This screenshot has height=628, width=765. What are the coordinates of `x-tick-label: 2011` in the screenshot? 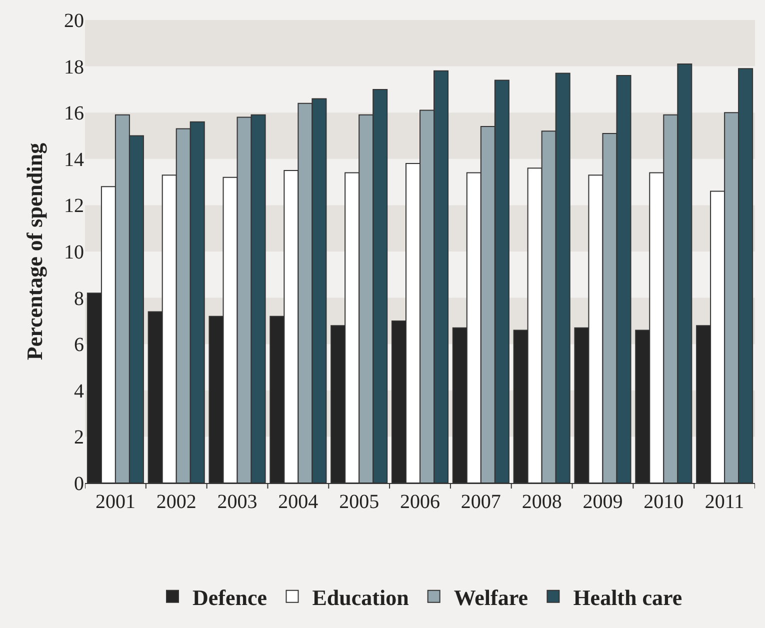 It's located at (724, 502).